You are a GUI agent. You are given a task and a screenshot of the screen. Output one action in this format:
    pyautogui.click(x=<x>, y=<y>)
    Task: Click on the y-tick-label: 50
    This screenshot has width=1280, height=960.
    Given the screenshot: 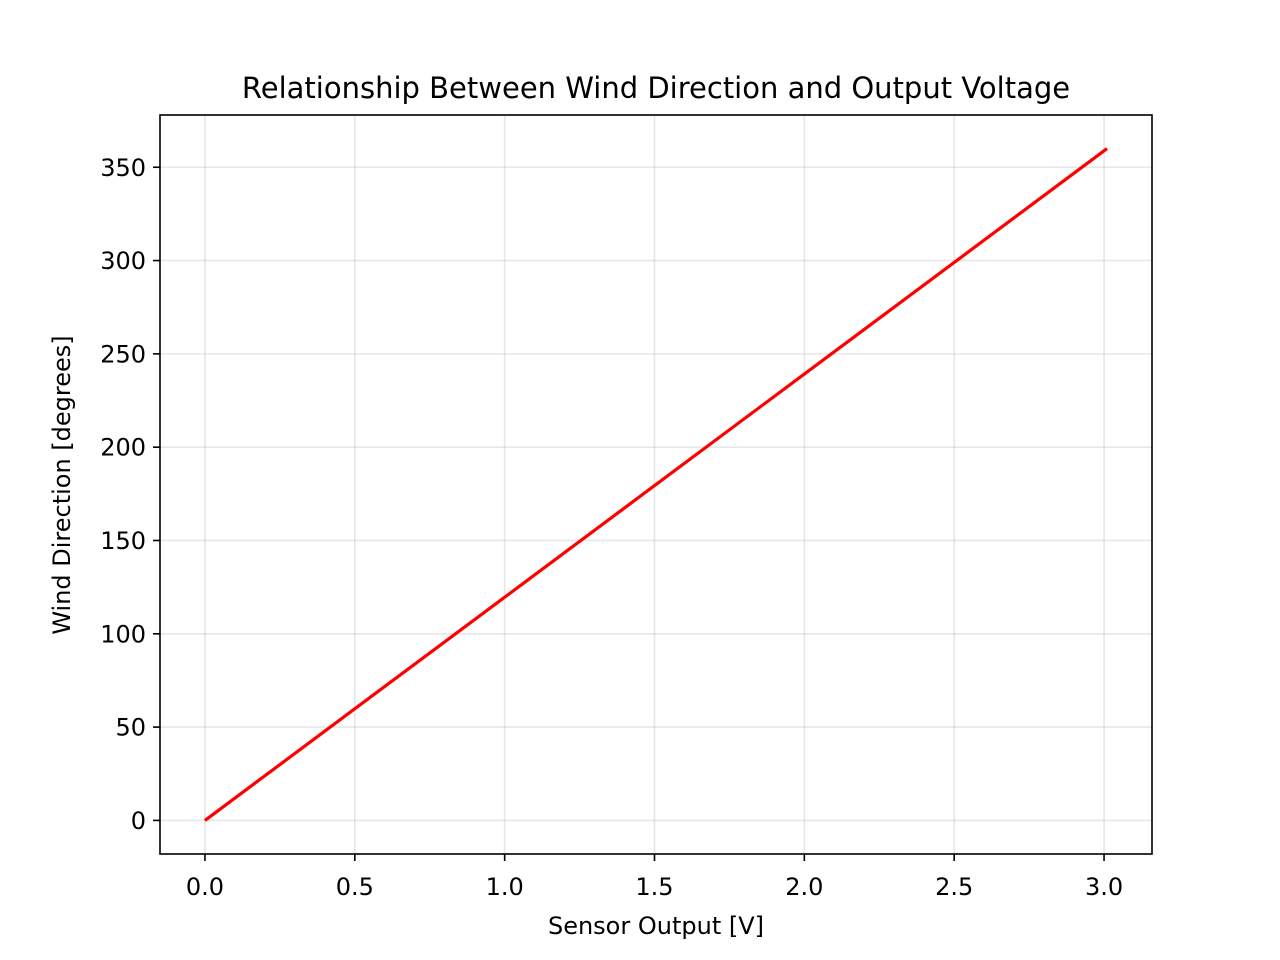 What is the action you would take?
    pyautogui.click(x=130, y=728)
    